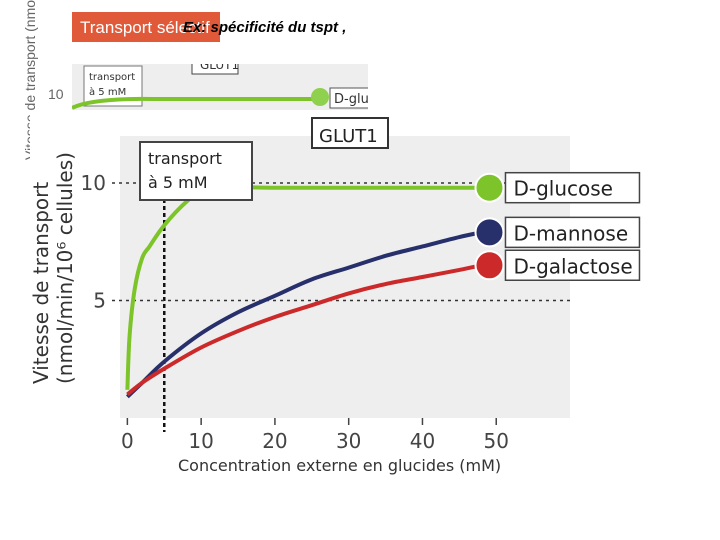  What do you see at coordinates (56, 94) in the screenshot?
I see `background-y-tick: 10` at bounding box center [56, 94].